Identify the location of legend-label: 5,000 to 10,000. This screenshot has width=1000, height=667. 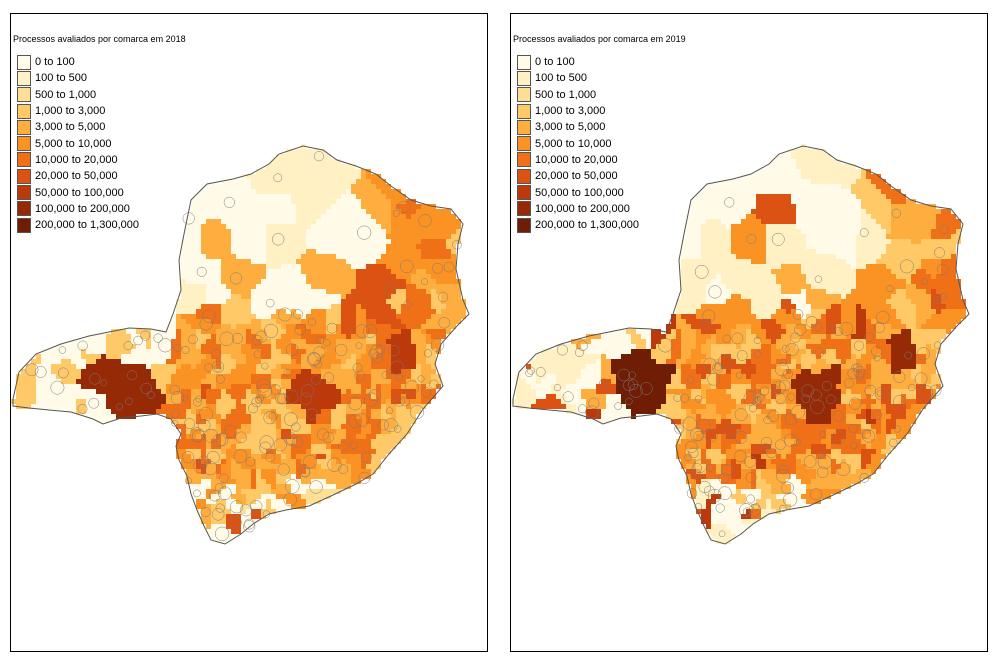
(73, 143).